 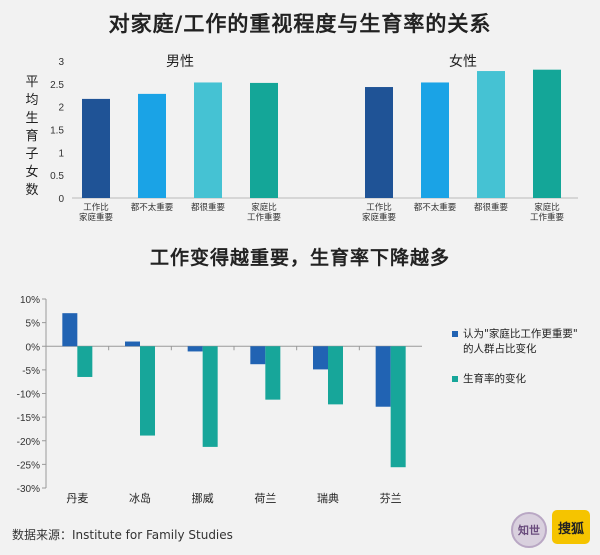 I want to click on chart2-legend-label: 认为"家庭比工作更重要", so click(x=520, y=333).